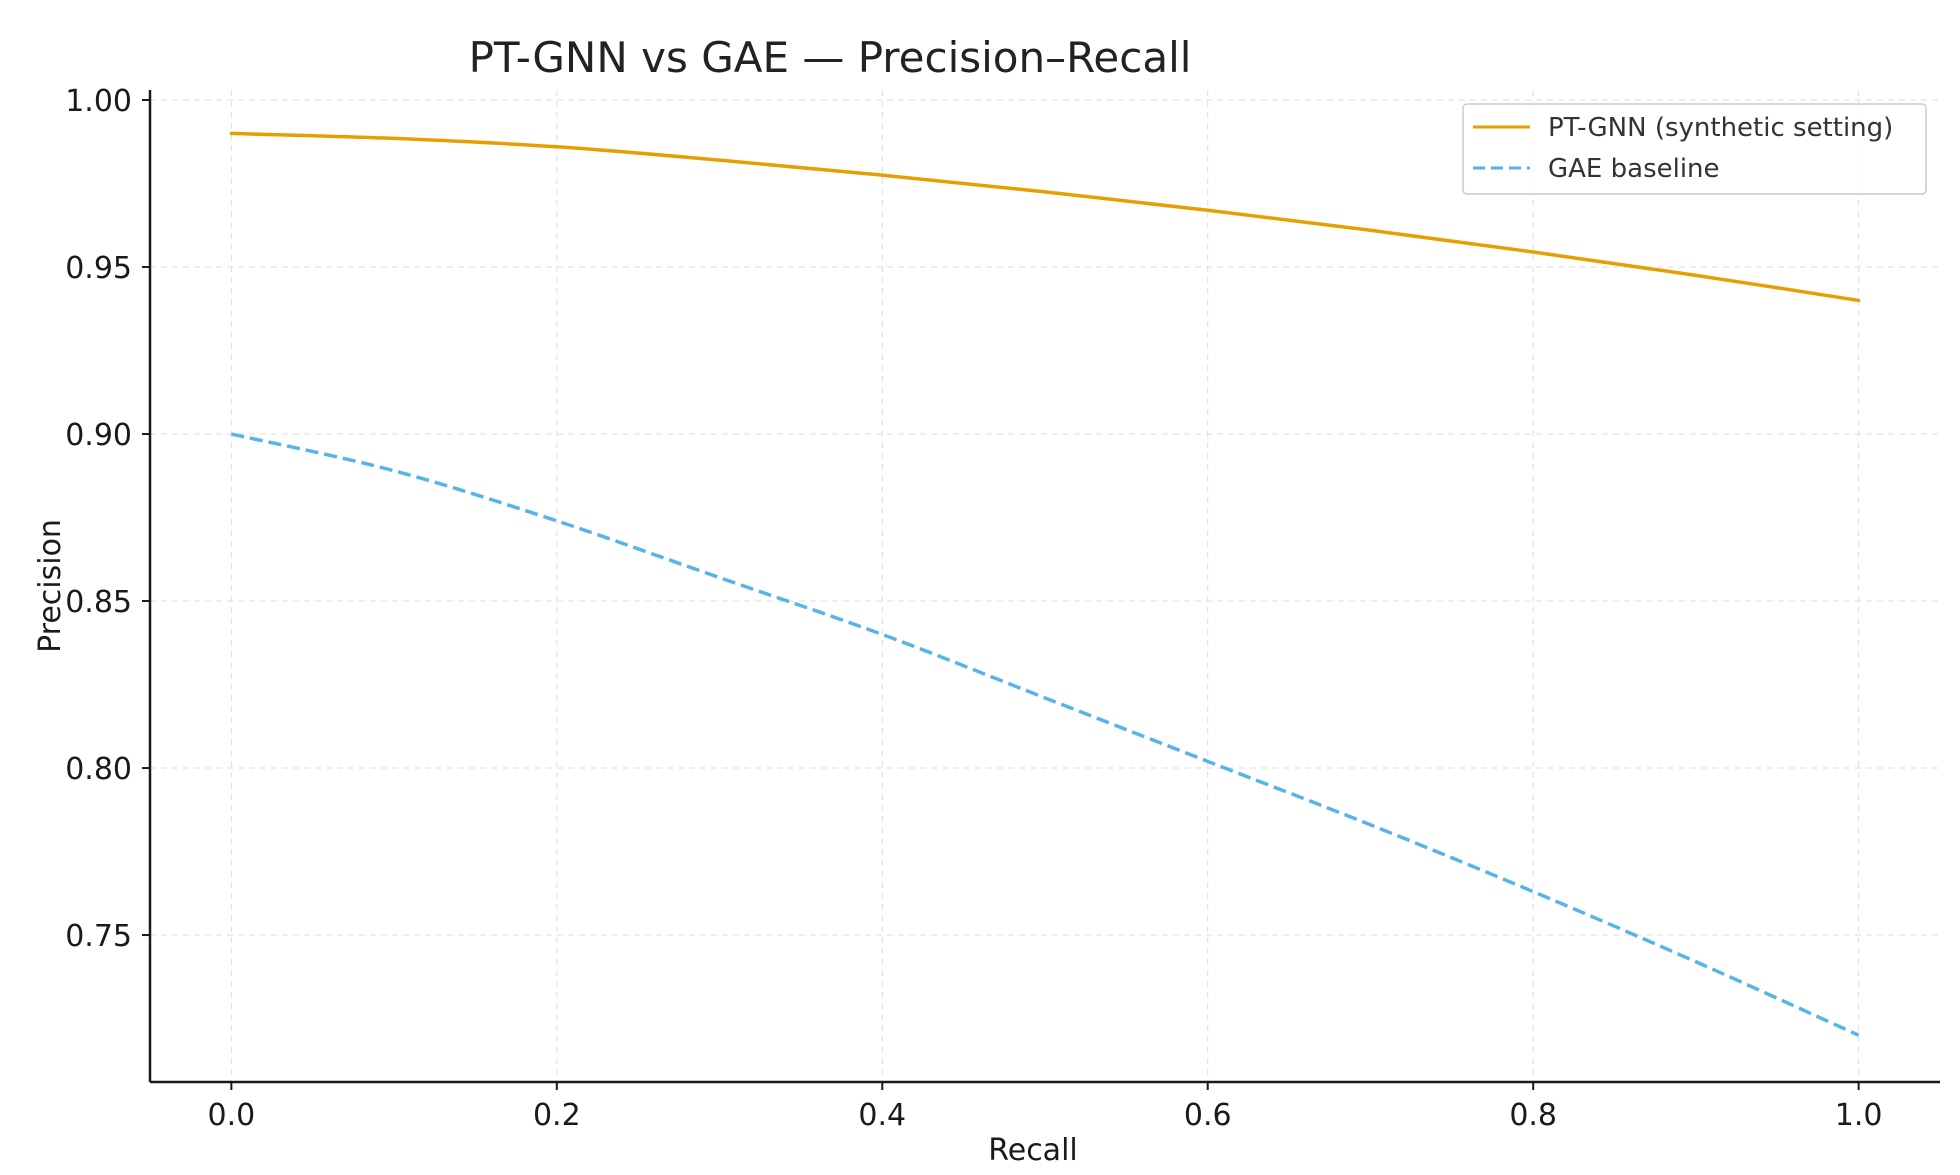 This screenshot has width=1960, height=1175. Describe the element at coordinates (98, 101) in the screenshot. I see `y-tick-label-5: 1.00` at that location.